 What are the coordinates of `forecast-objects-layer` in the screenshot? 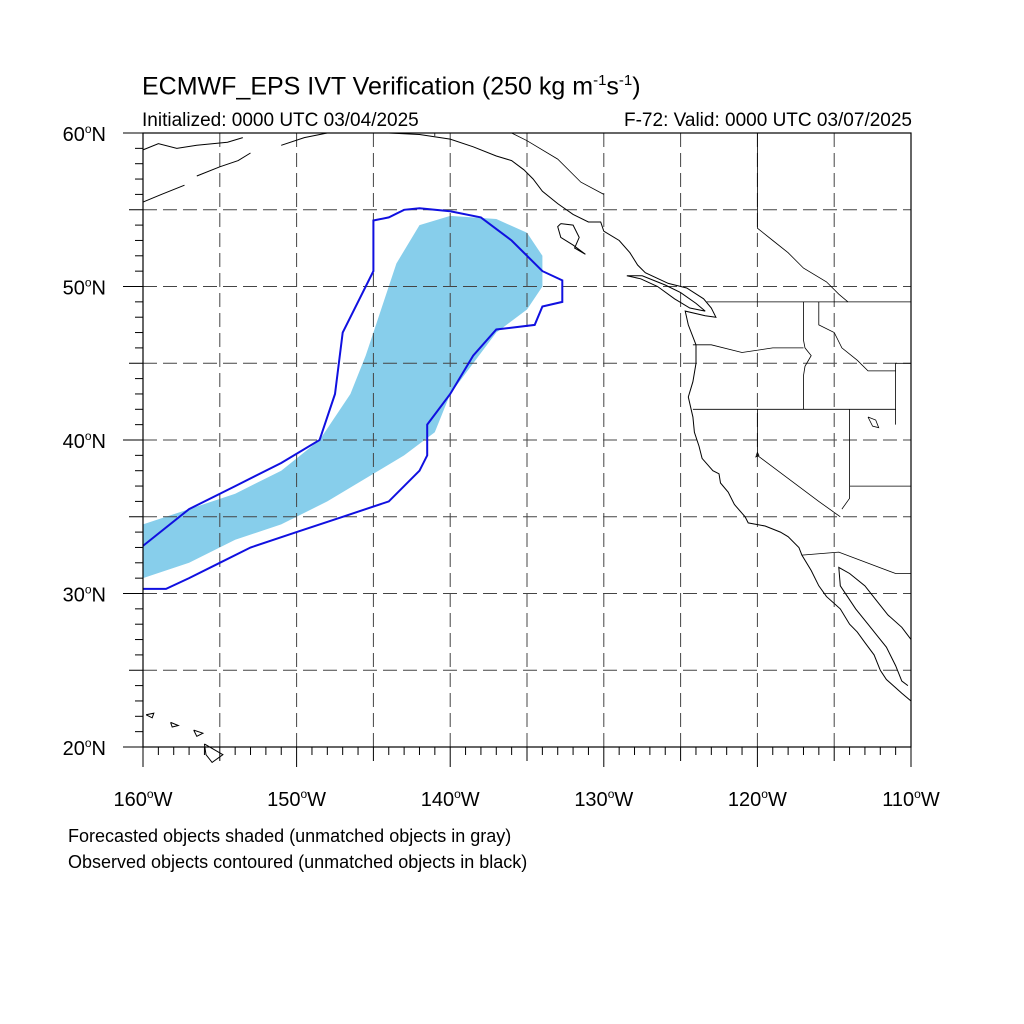 It's located at (343, 397).